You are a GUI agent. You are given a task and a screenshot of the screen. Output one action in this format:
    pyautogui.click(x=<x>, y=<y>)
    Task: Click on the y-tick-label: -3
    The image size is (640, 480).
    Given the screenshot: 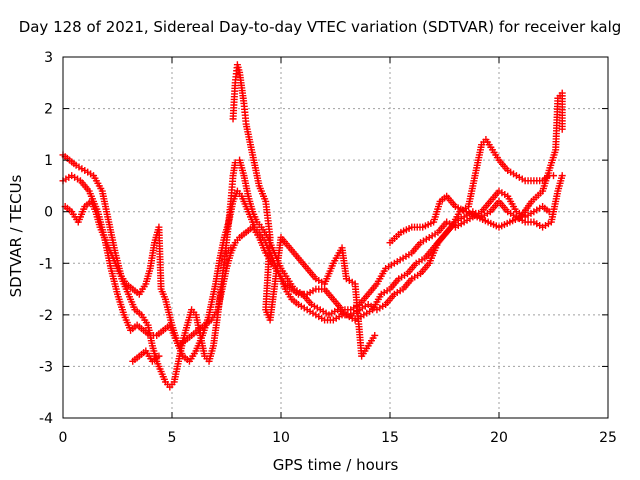 What is the action you would take?
    pyautogui.click(x=46, y=367)
    